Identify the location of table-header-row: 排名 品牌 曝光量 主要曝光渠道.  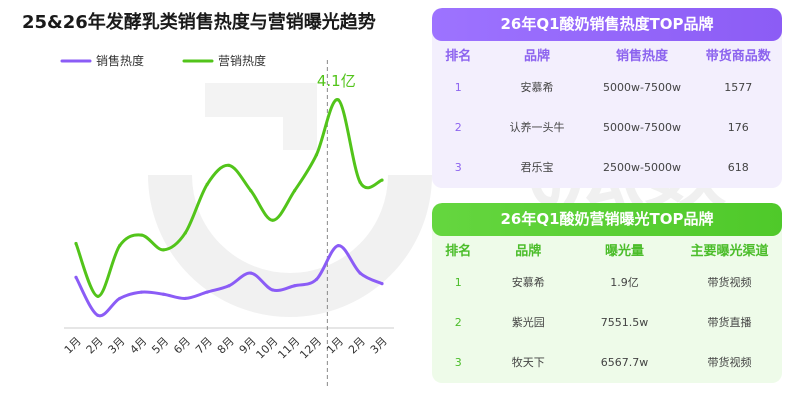
(607, 249).